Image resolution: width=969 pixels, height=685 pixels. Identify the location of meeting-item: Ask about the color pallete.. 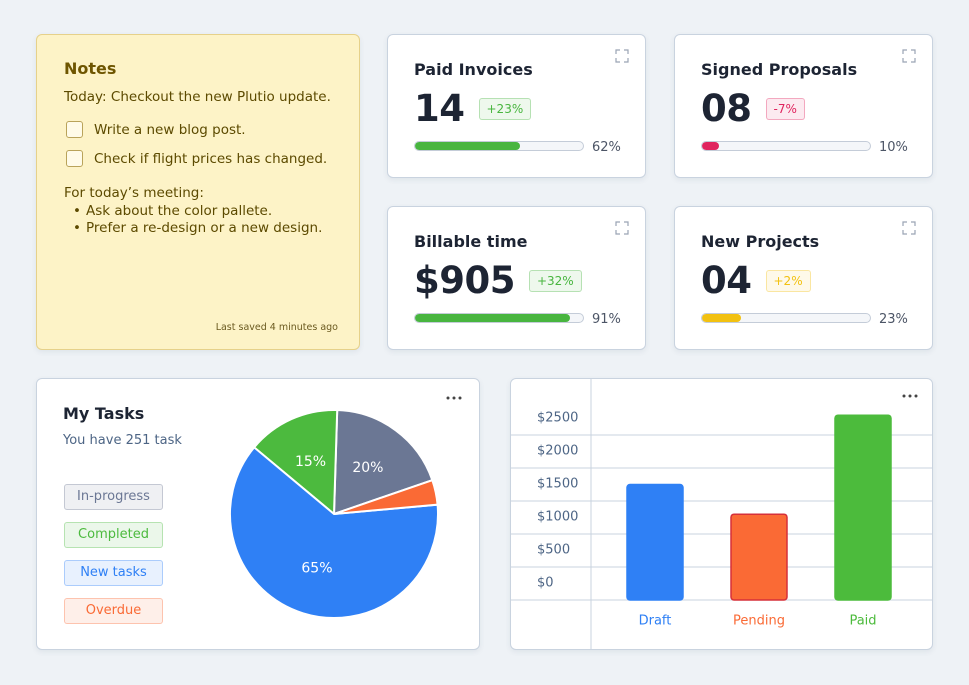
(179, 211).